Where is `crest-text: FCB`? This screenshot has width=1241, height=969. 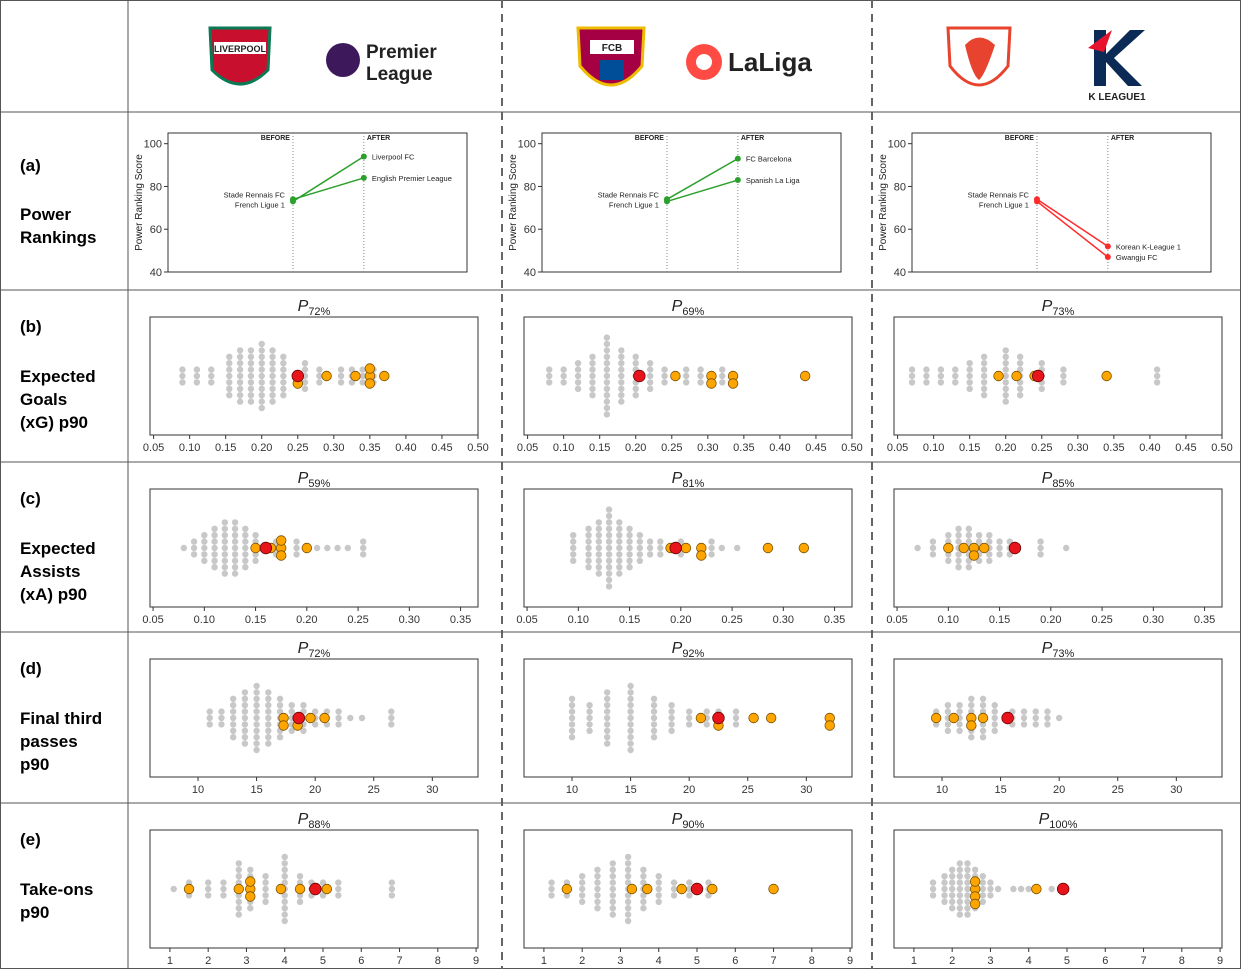
crest-text: FCB is located at coordinates (612, 48).